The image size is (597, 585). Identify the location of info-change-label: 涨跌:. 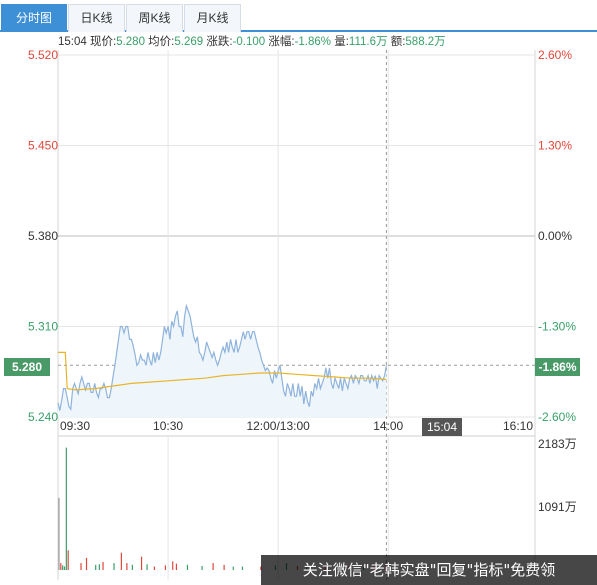
(219, 42).